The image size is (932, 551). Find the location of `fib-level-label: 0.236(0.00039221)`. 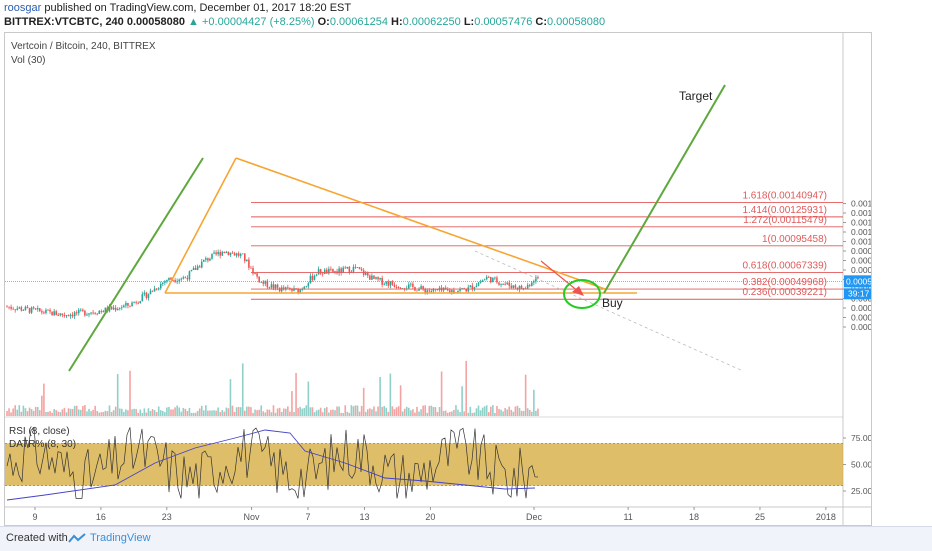

fib-level-label: 0.236(0.00039221) is located at coordinates (784, 292).